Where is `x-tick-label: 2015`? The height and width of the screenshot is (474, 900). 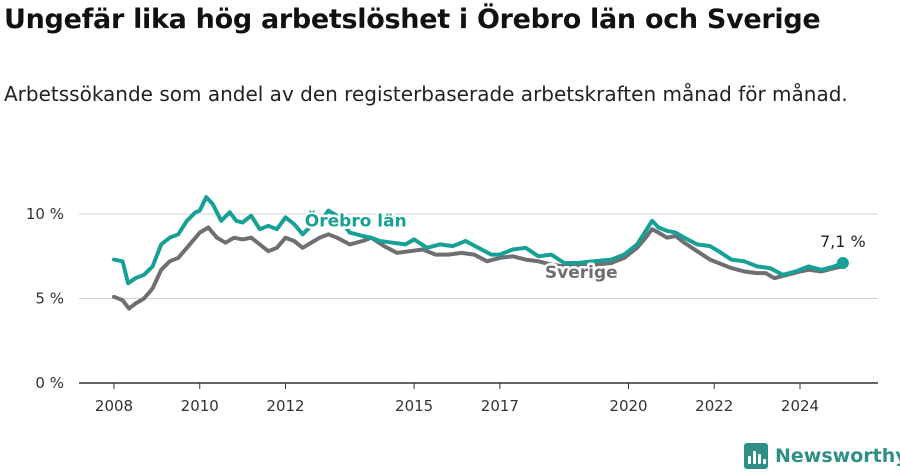
x-tick-label: 2015 is located at coordinates (414, 406).